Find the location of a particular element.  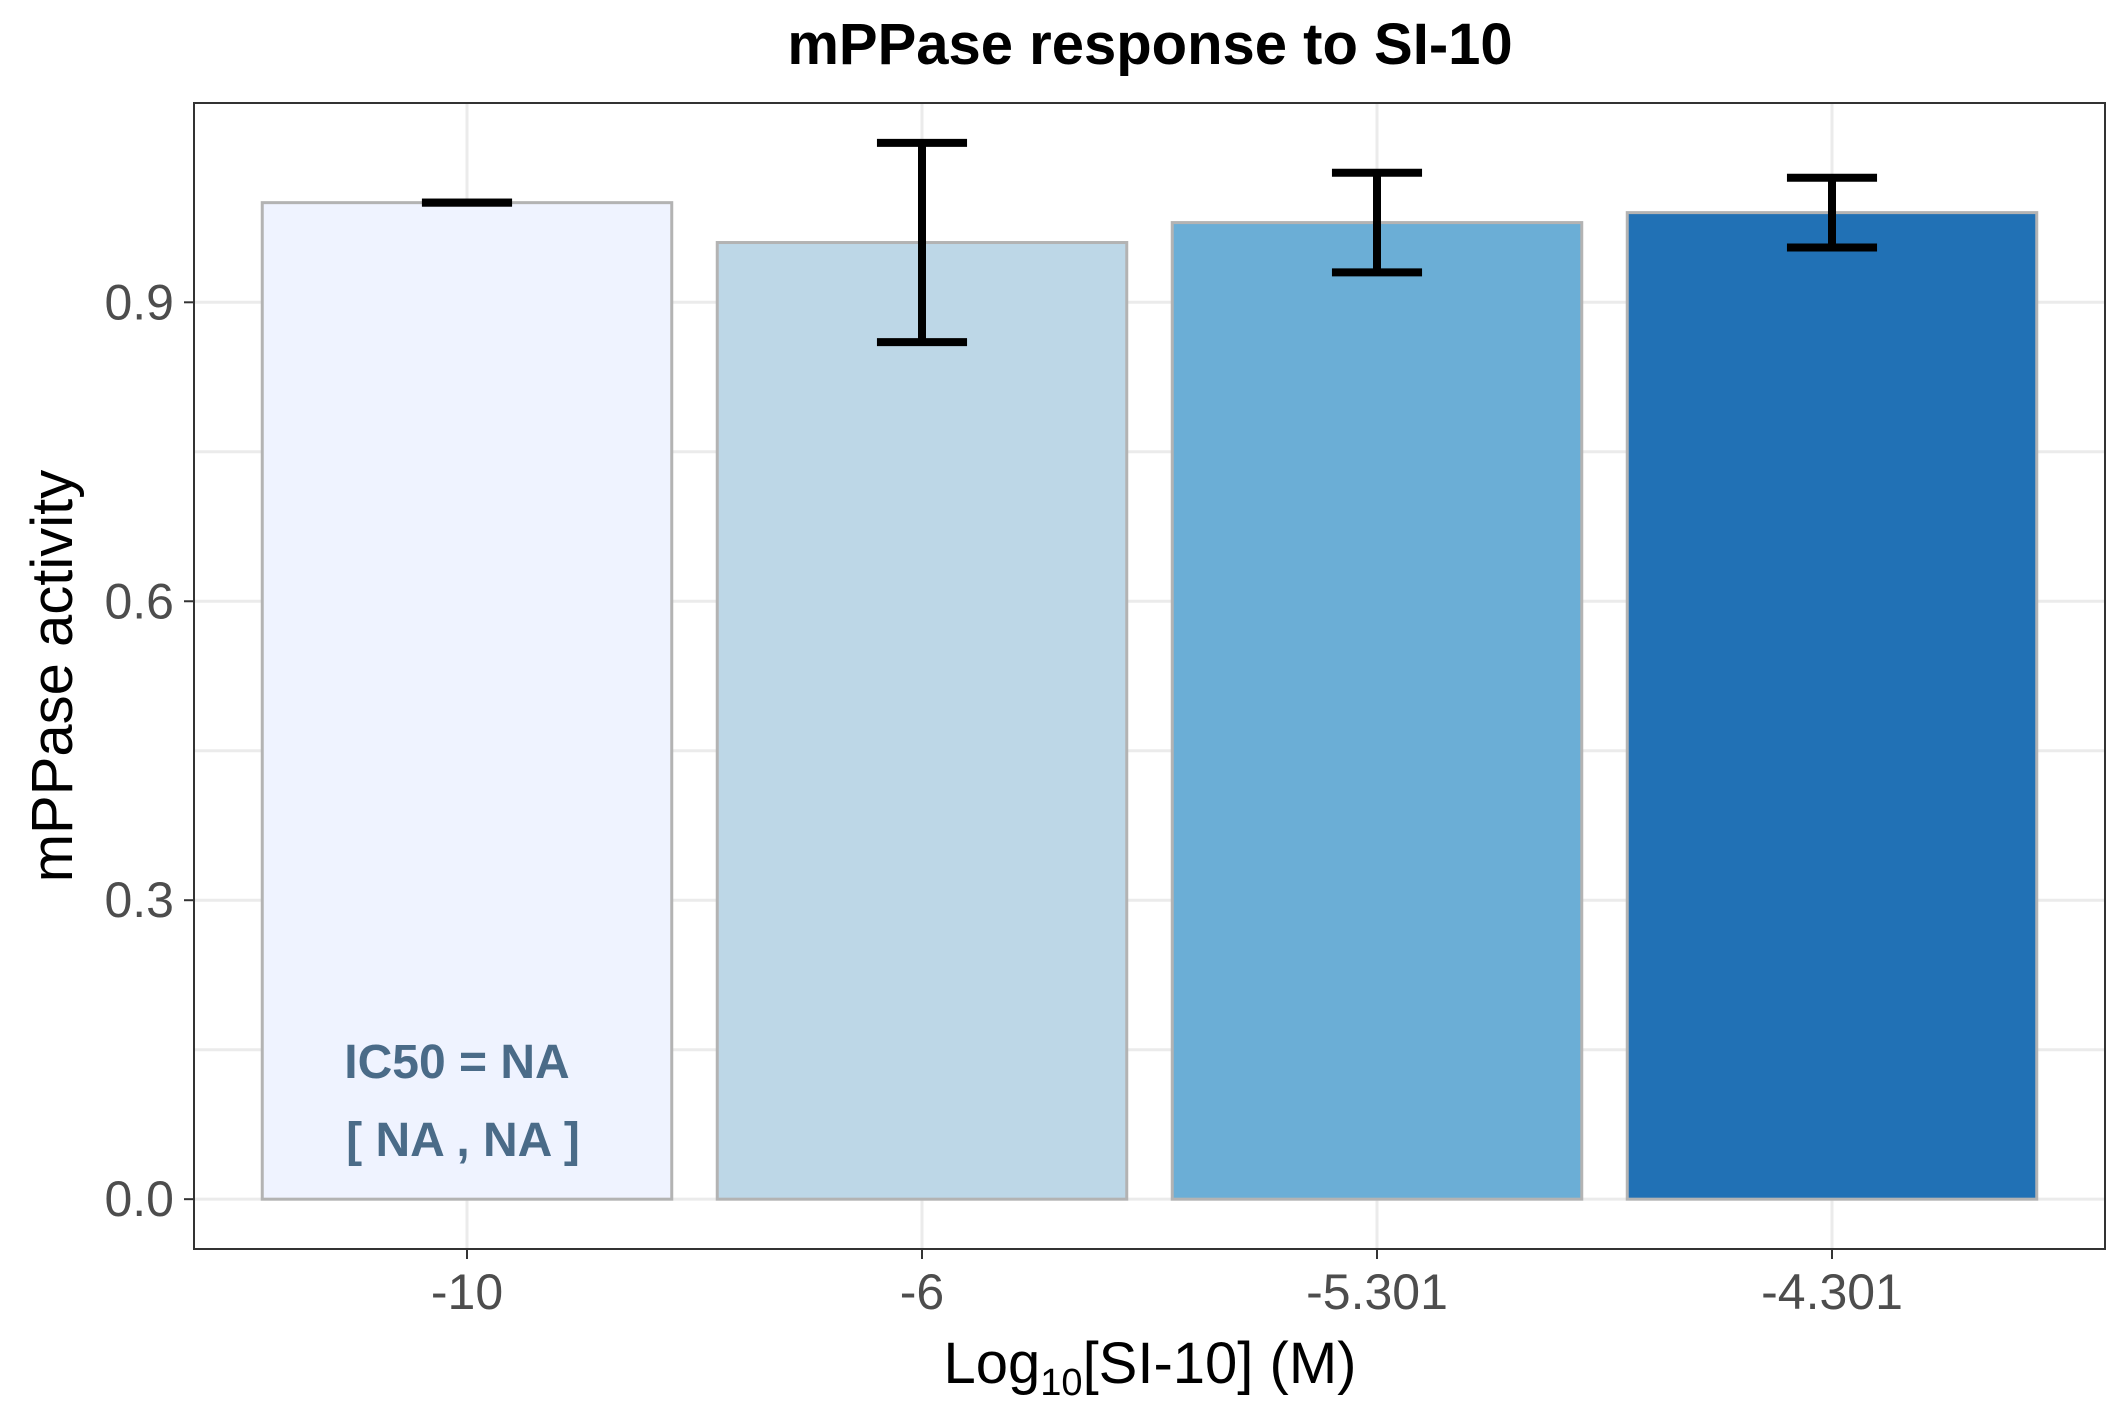

error-bar--4.301 is located at coordinates (1832, 212).